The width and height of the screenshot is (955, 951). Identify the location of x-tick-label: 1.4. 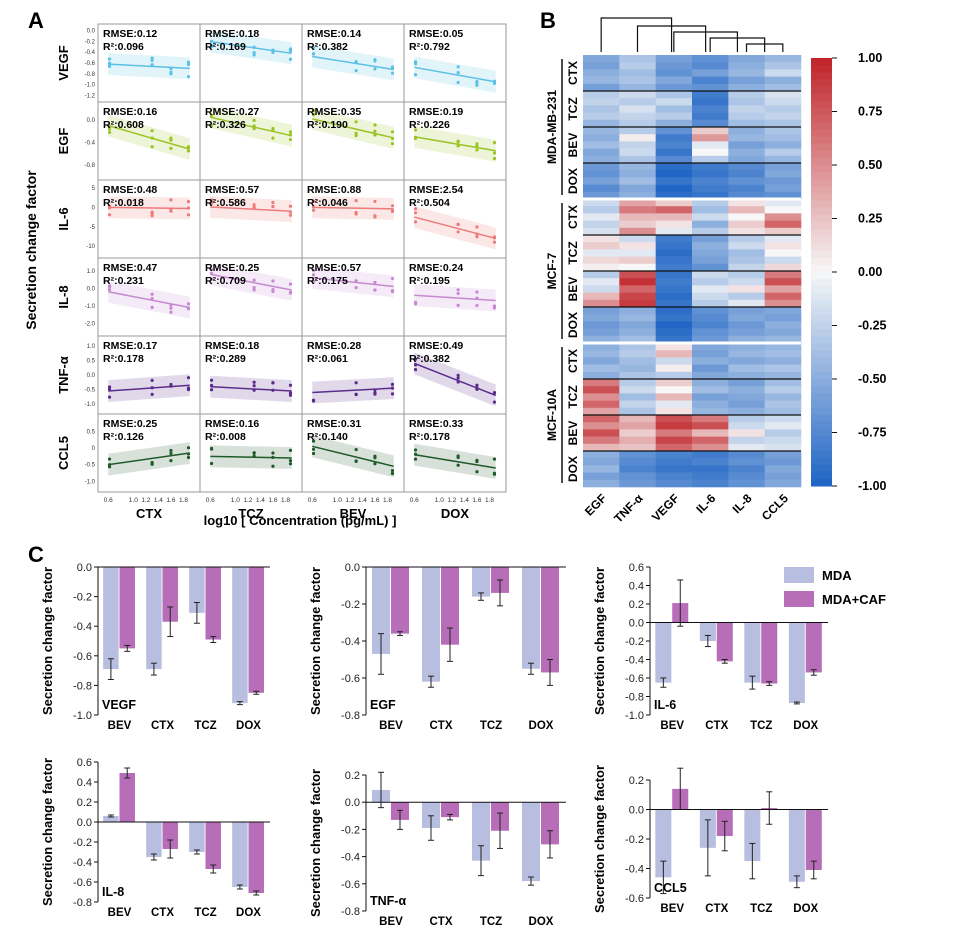
(362, 500).